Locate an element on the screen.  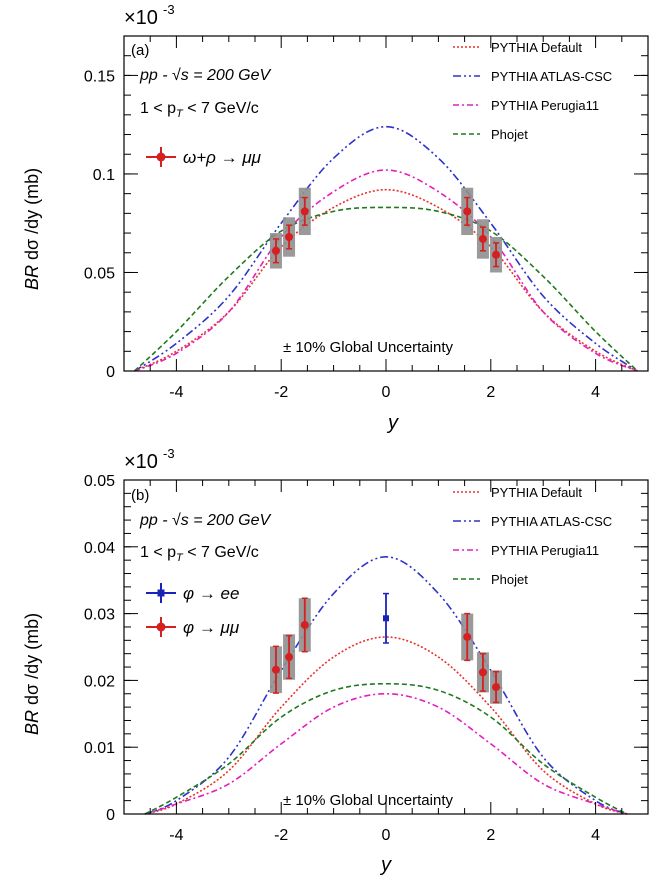
panel-b-xtick-label: 0 is located at coordinates (386, 835).